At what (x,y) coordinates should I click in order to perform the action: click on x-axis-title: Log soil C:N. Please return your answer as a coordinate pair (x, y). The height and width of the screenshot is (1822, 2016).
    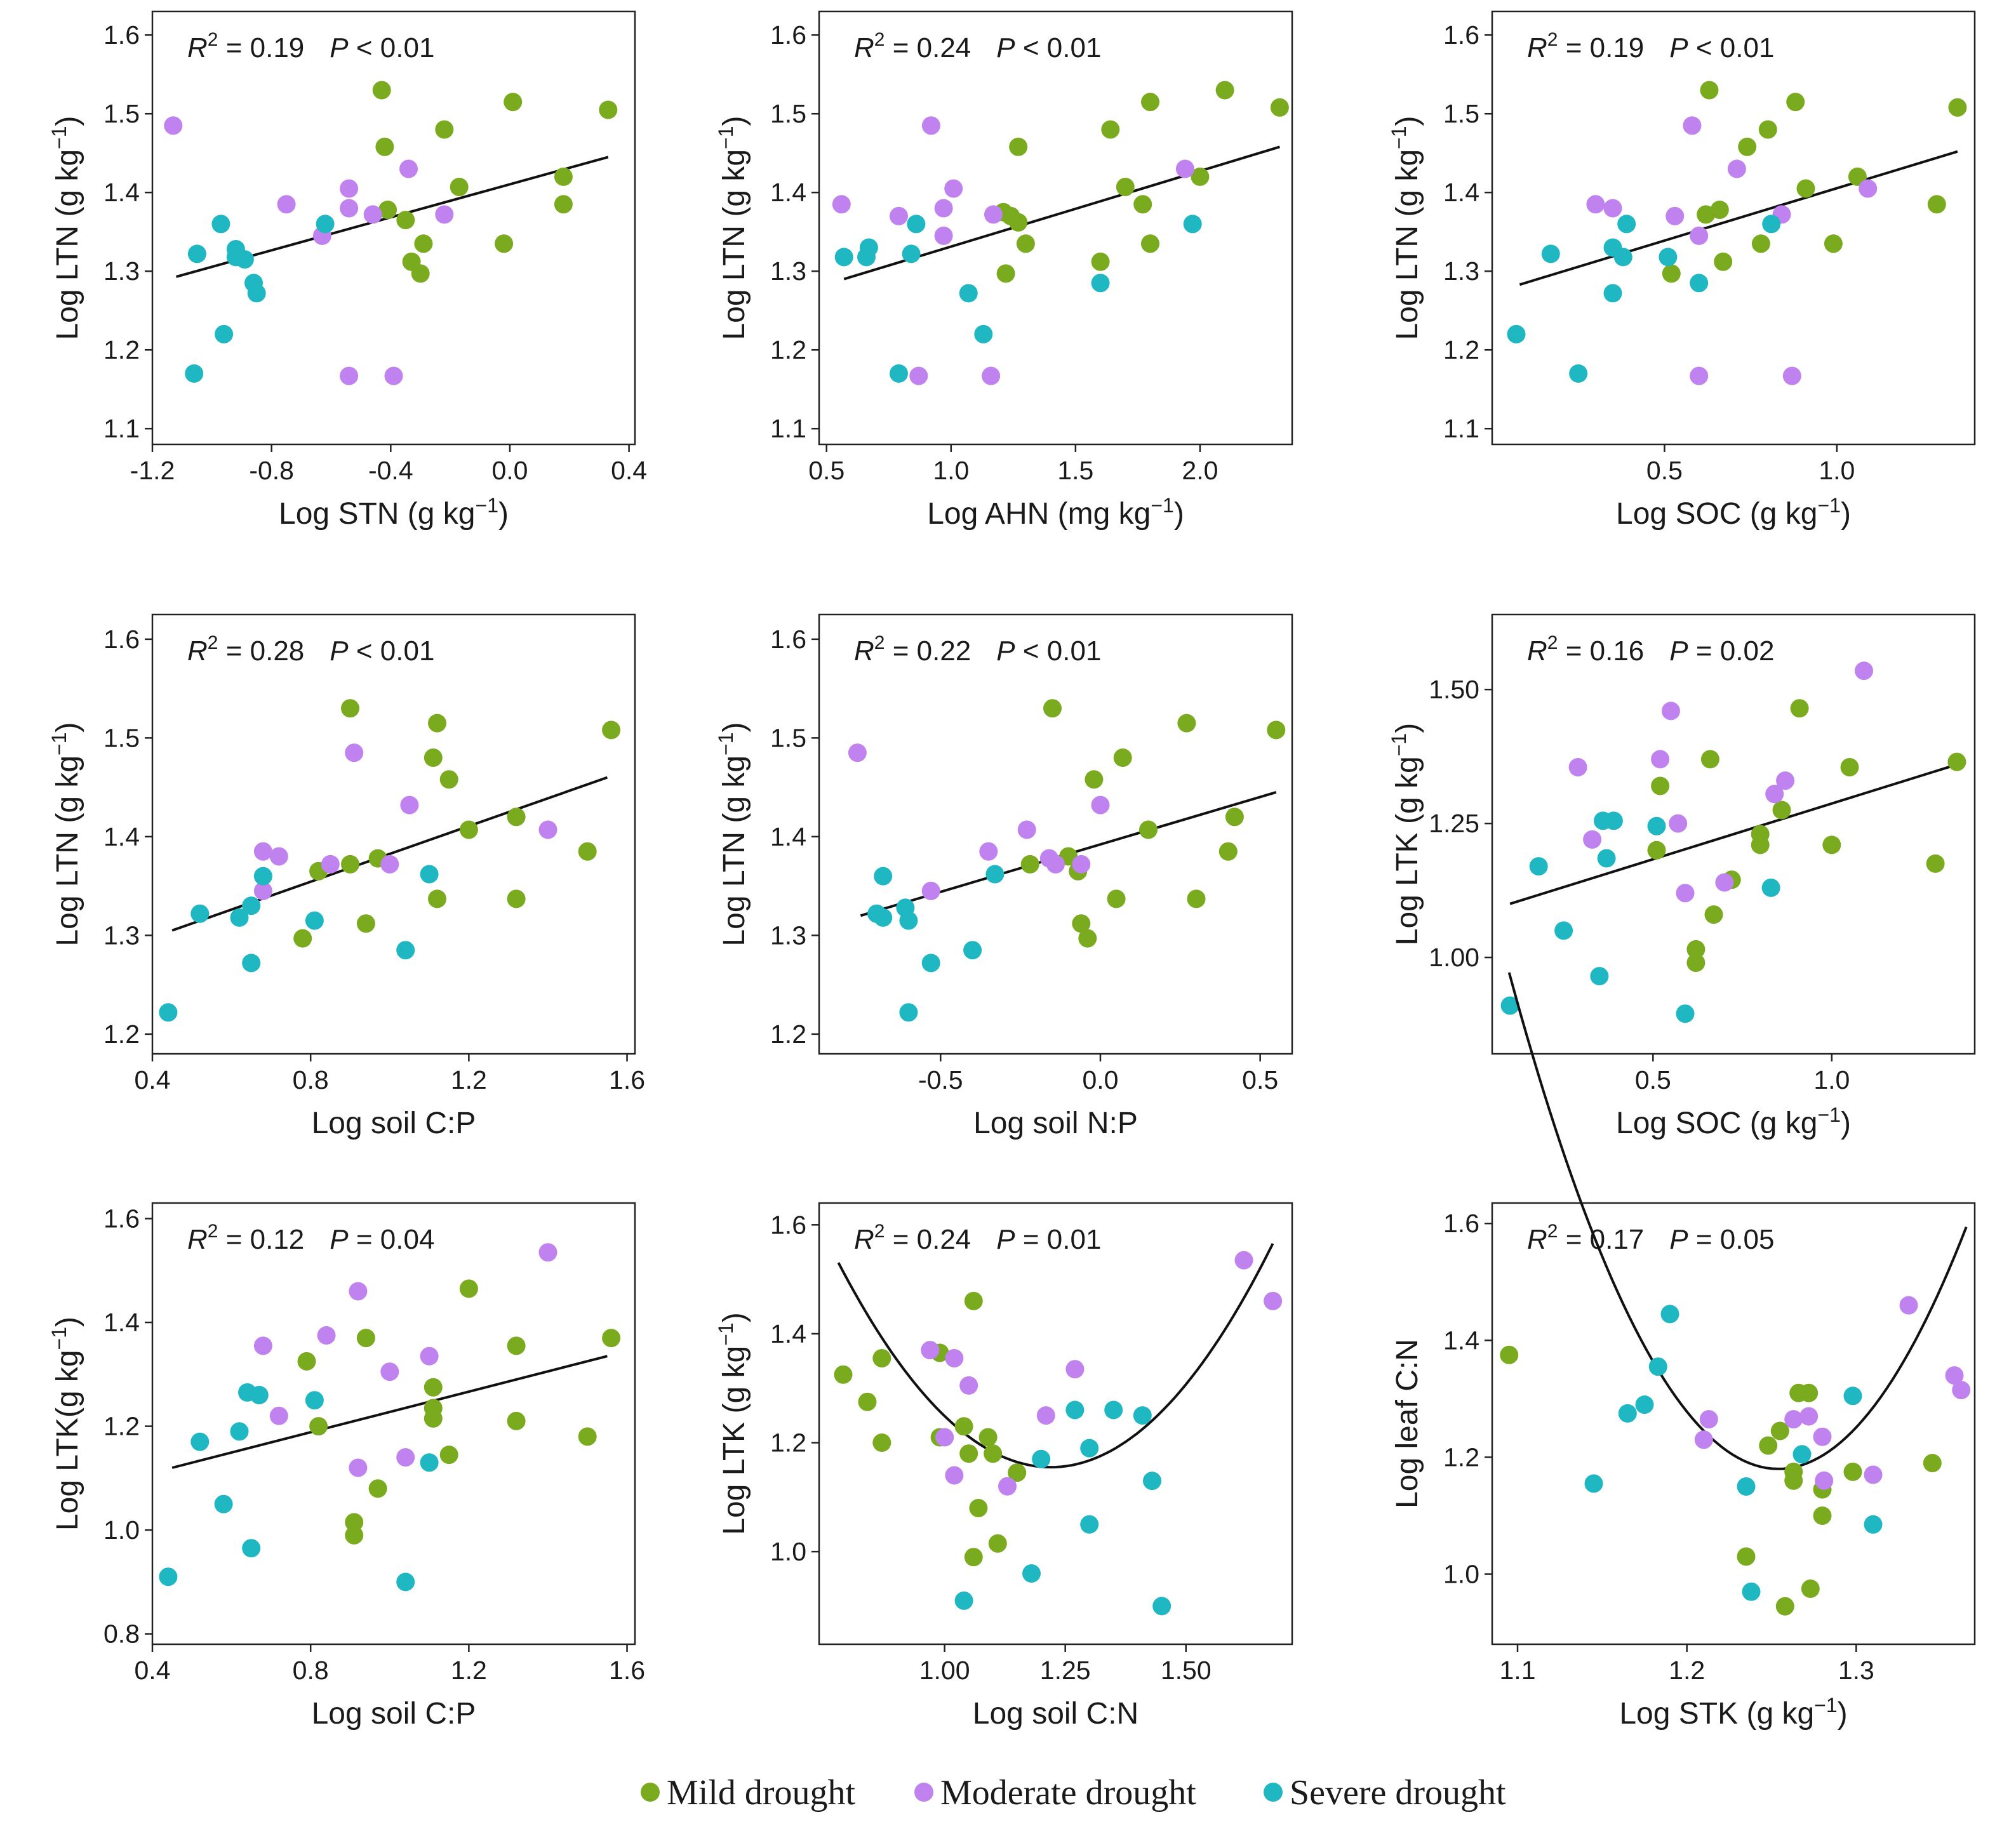
    Looking at the image, I should click on (1055, 1714).